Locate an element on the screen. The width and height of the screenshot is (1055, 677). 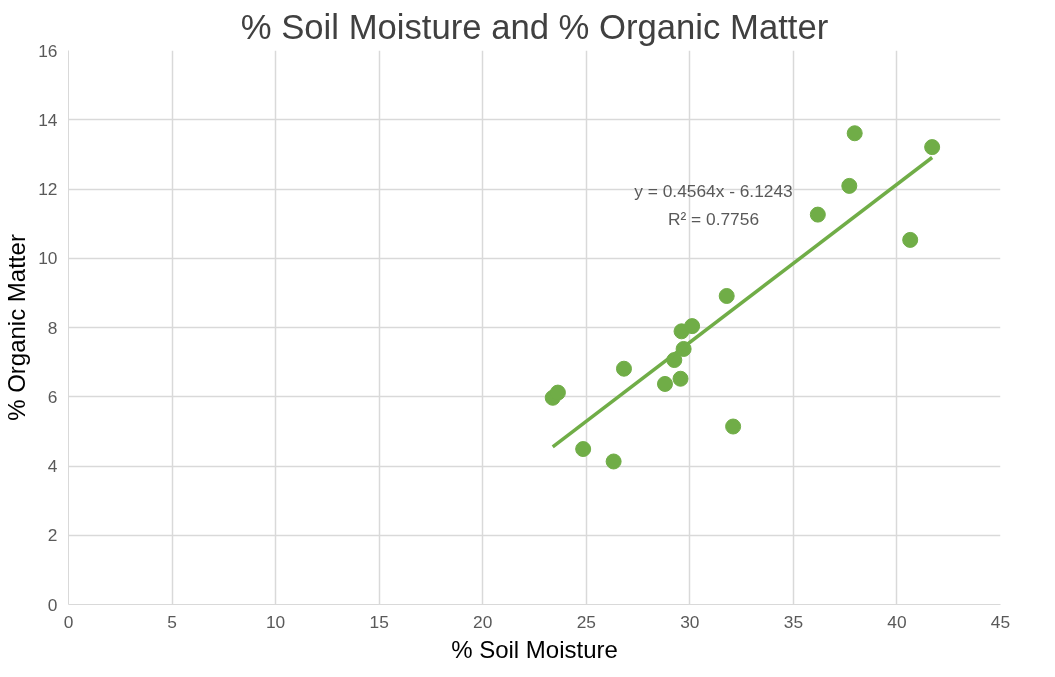
y-tick-label: 6 is located at coordinates (52, 396).